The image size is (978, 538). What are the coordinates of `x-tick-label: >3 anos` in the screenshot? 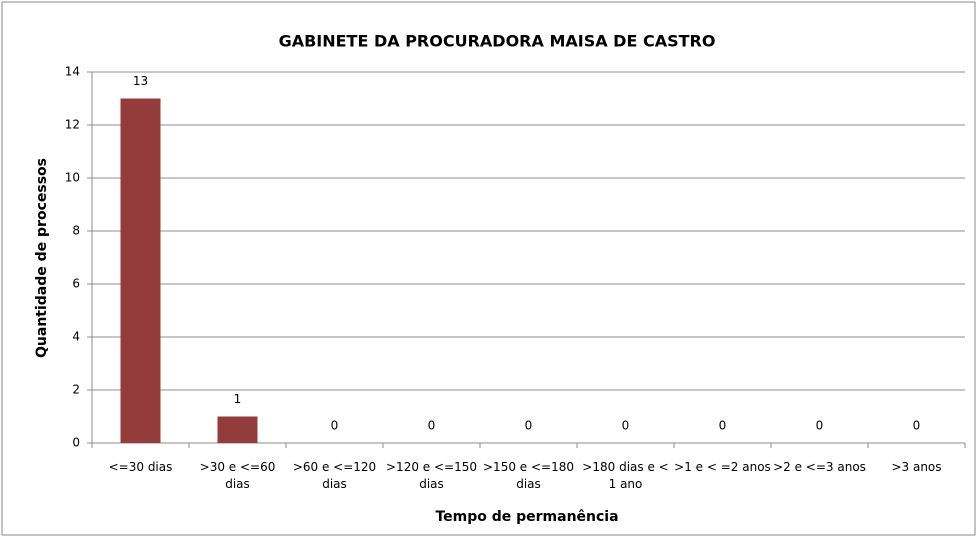 It's located at (916, 467).